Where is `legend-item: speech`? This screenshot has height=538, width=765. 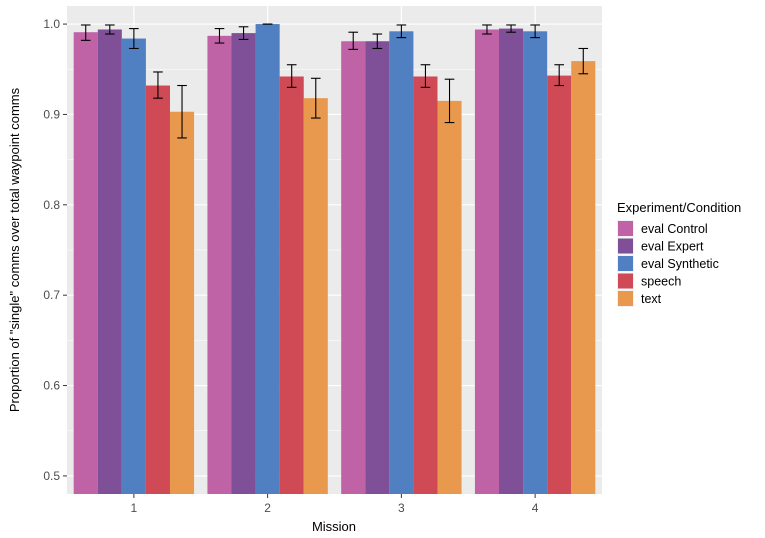 legend-item: speech is located at coordinates (649, 281).